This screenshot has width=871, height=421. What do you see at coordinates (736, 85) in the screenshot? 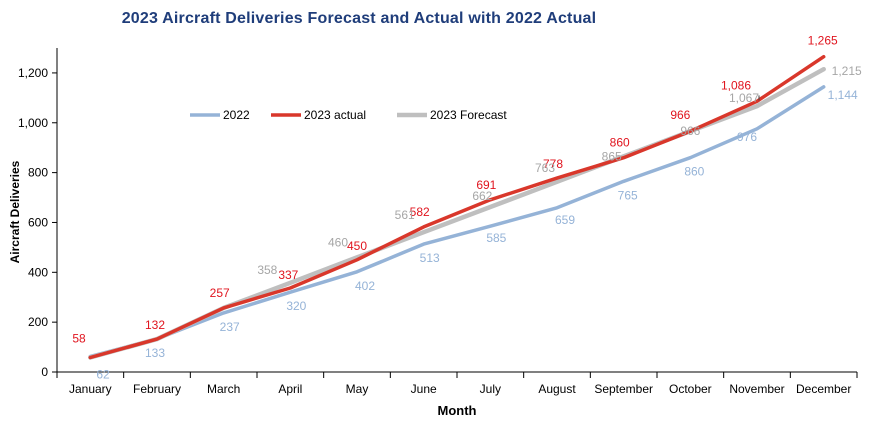
I see `data-label: 1,086` at bounding box center [736, 85].